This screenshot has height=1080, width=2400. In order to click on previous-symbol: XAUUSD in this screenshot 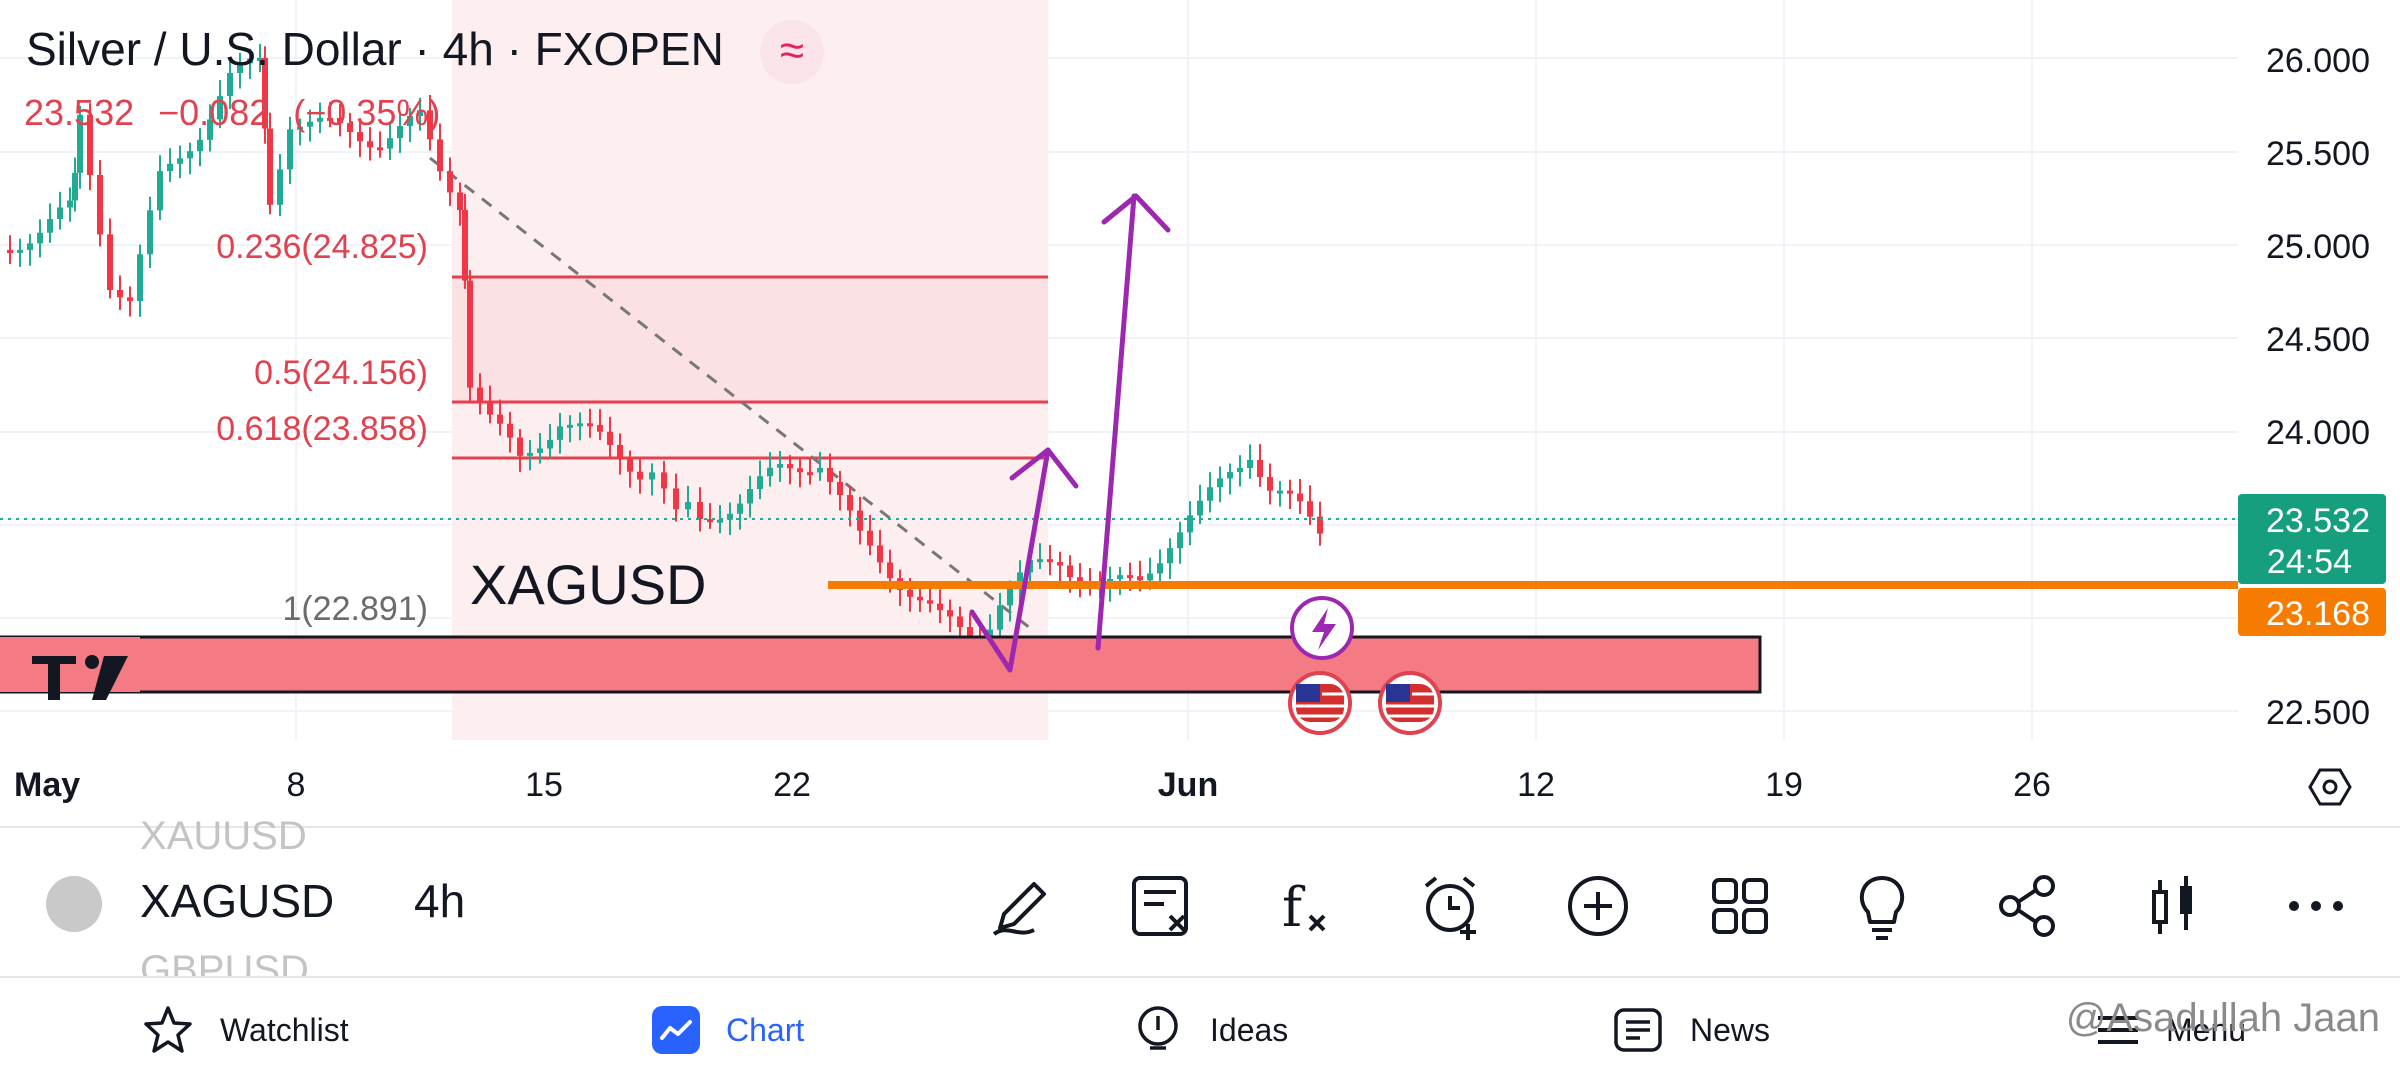, I will do `click(223, 836)`.